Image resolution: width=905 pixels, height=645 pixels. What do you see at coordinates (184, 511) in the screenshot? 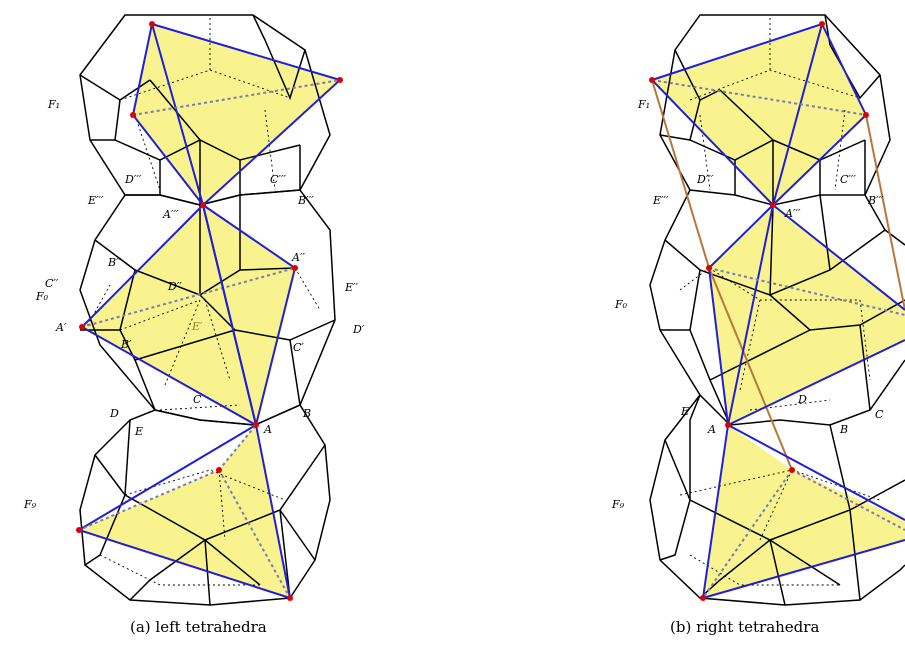
I see `left-bot-face` at bounding box center [184, 511].